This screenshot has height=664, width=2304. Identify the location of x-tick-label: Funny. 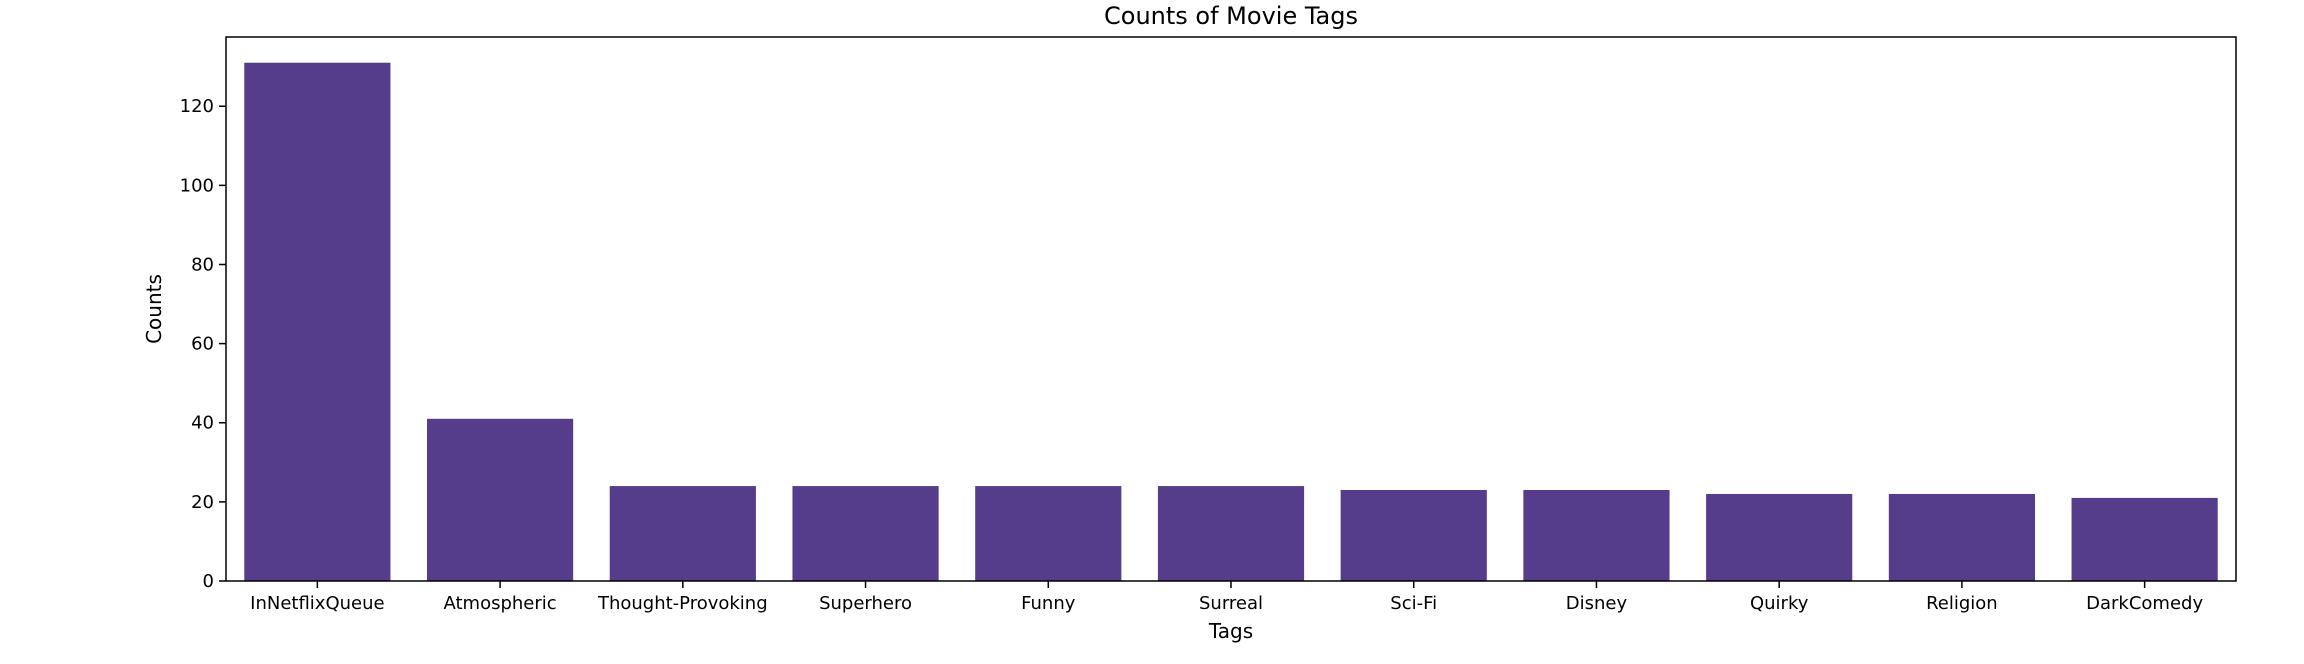
(1048, 603).